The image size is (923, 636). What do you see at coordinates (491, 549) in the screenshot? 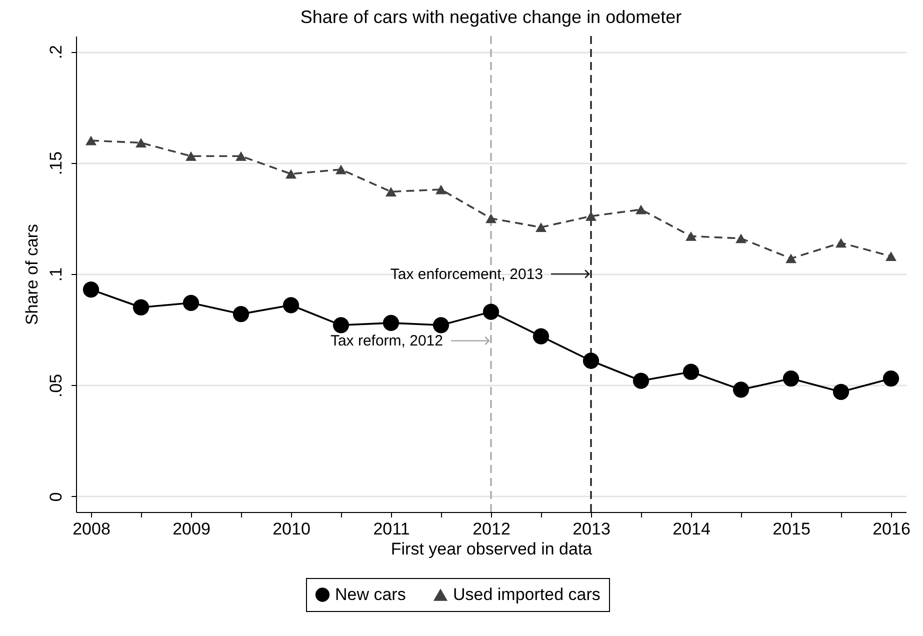
I see `x-axis-title: First year observed in data` at bounding box center [491, 549].